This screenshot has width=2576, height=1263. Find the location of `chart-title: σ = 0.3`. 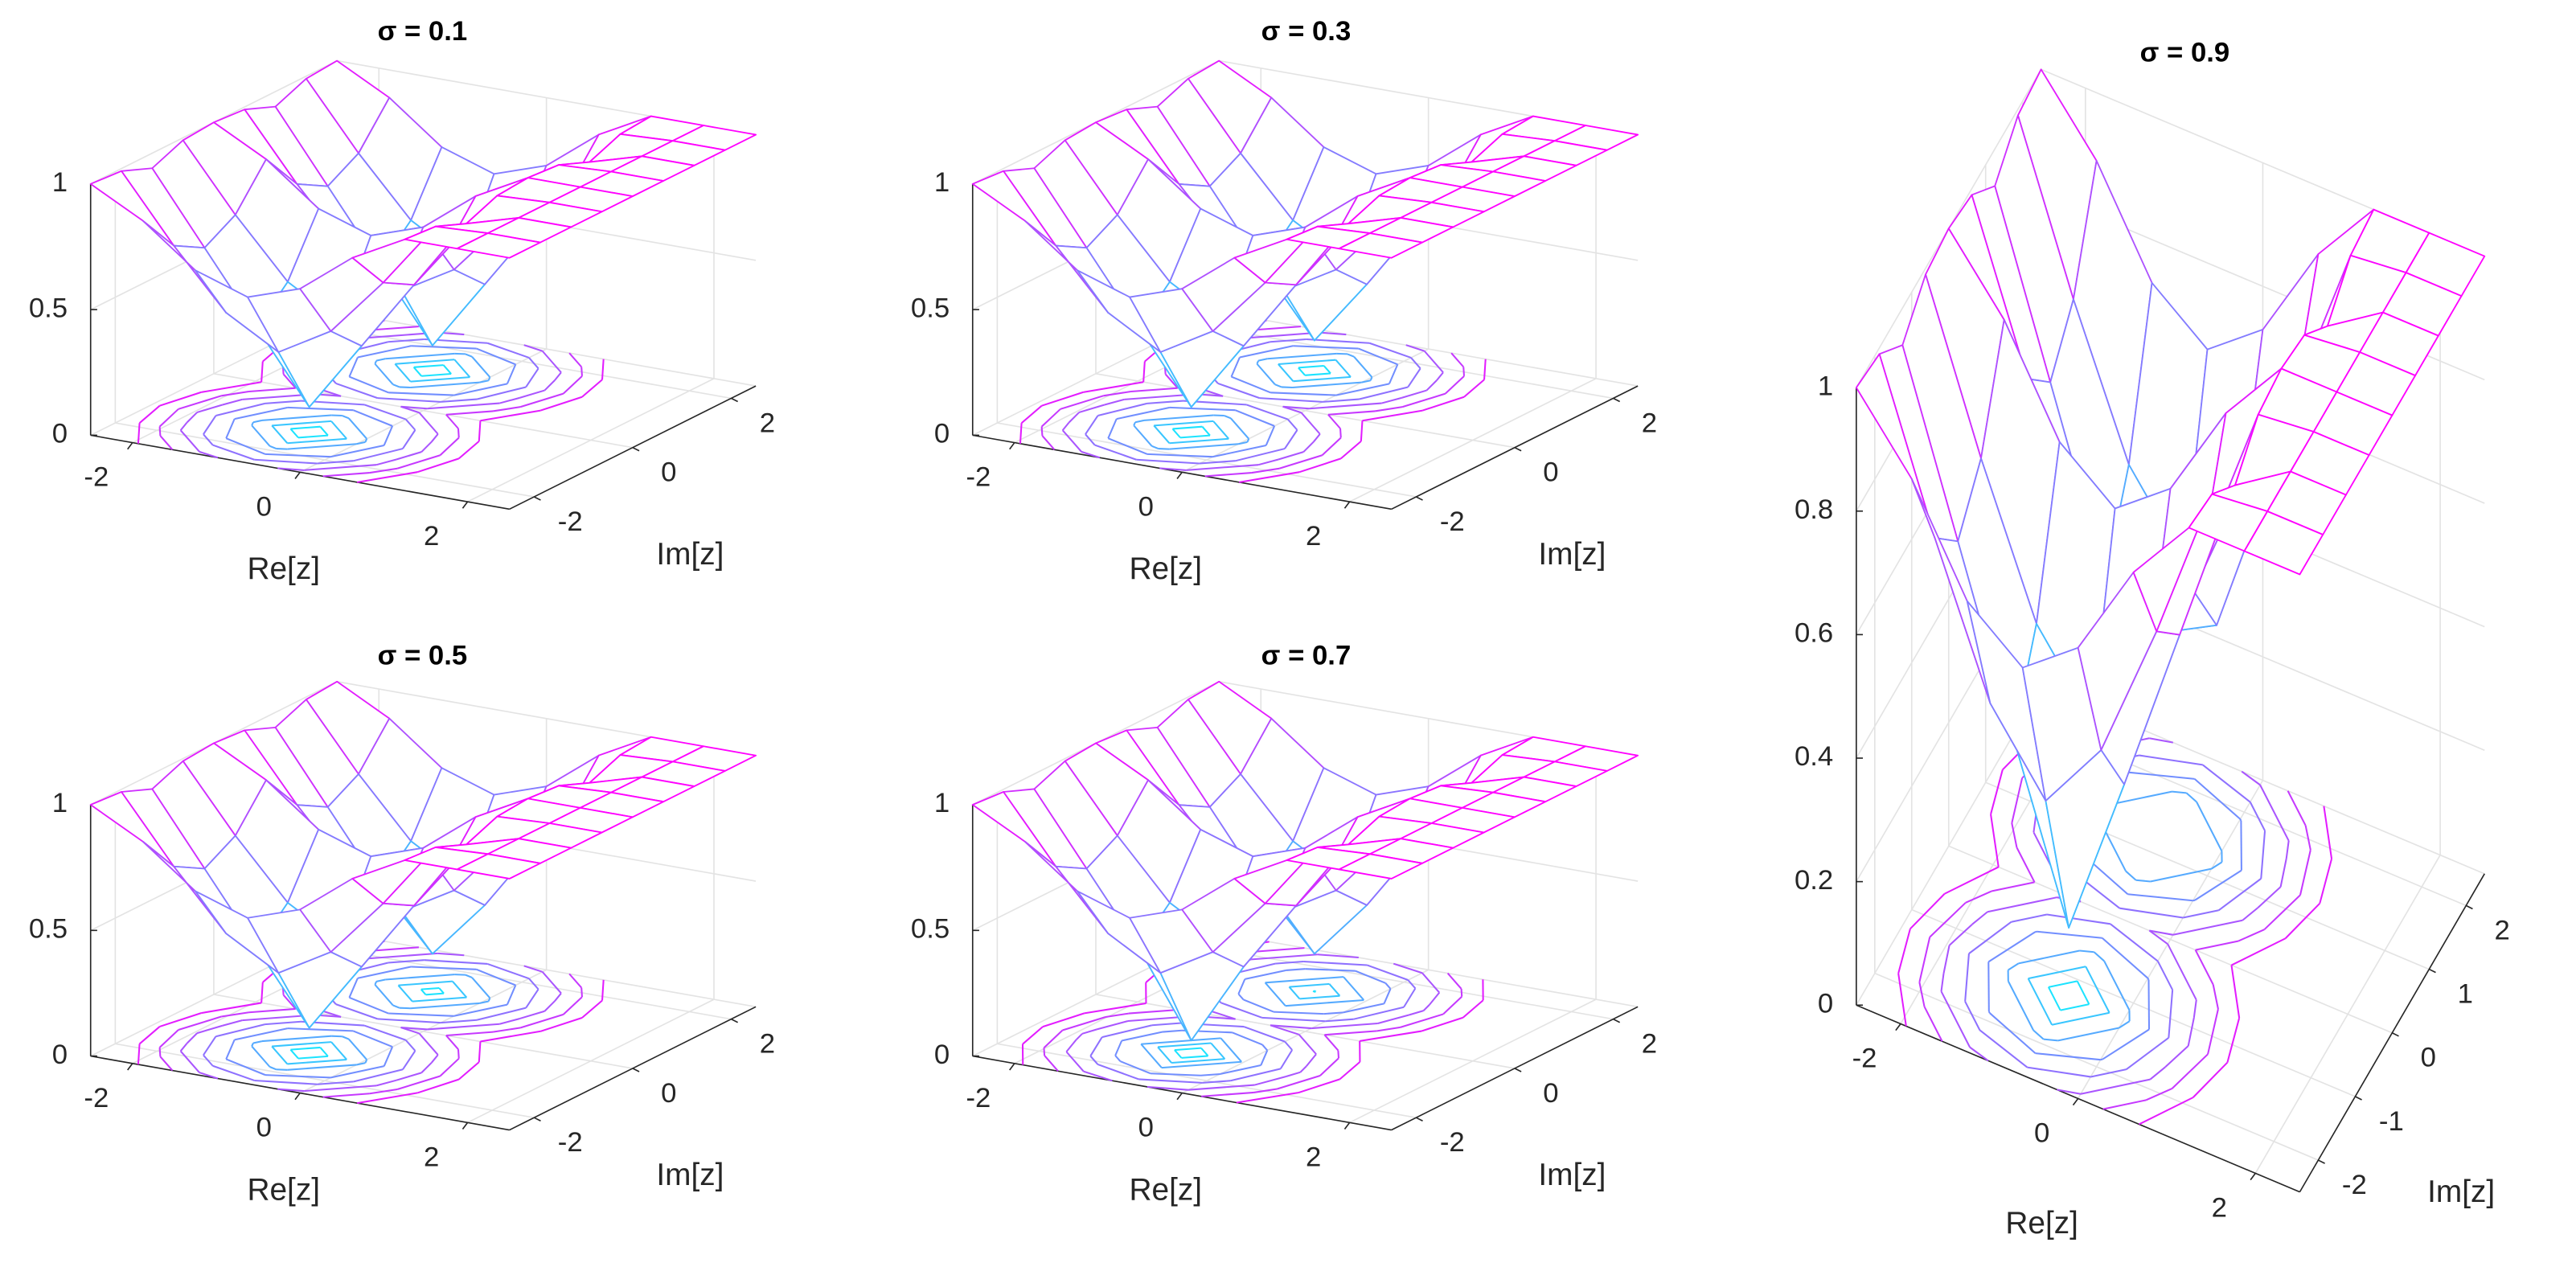

chart-title: σ = 0.3 is located at coordinates (1306, 32).